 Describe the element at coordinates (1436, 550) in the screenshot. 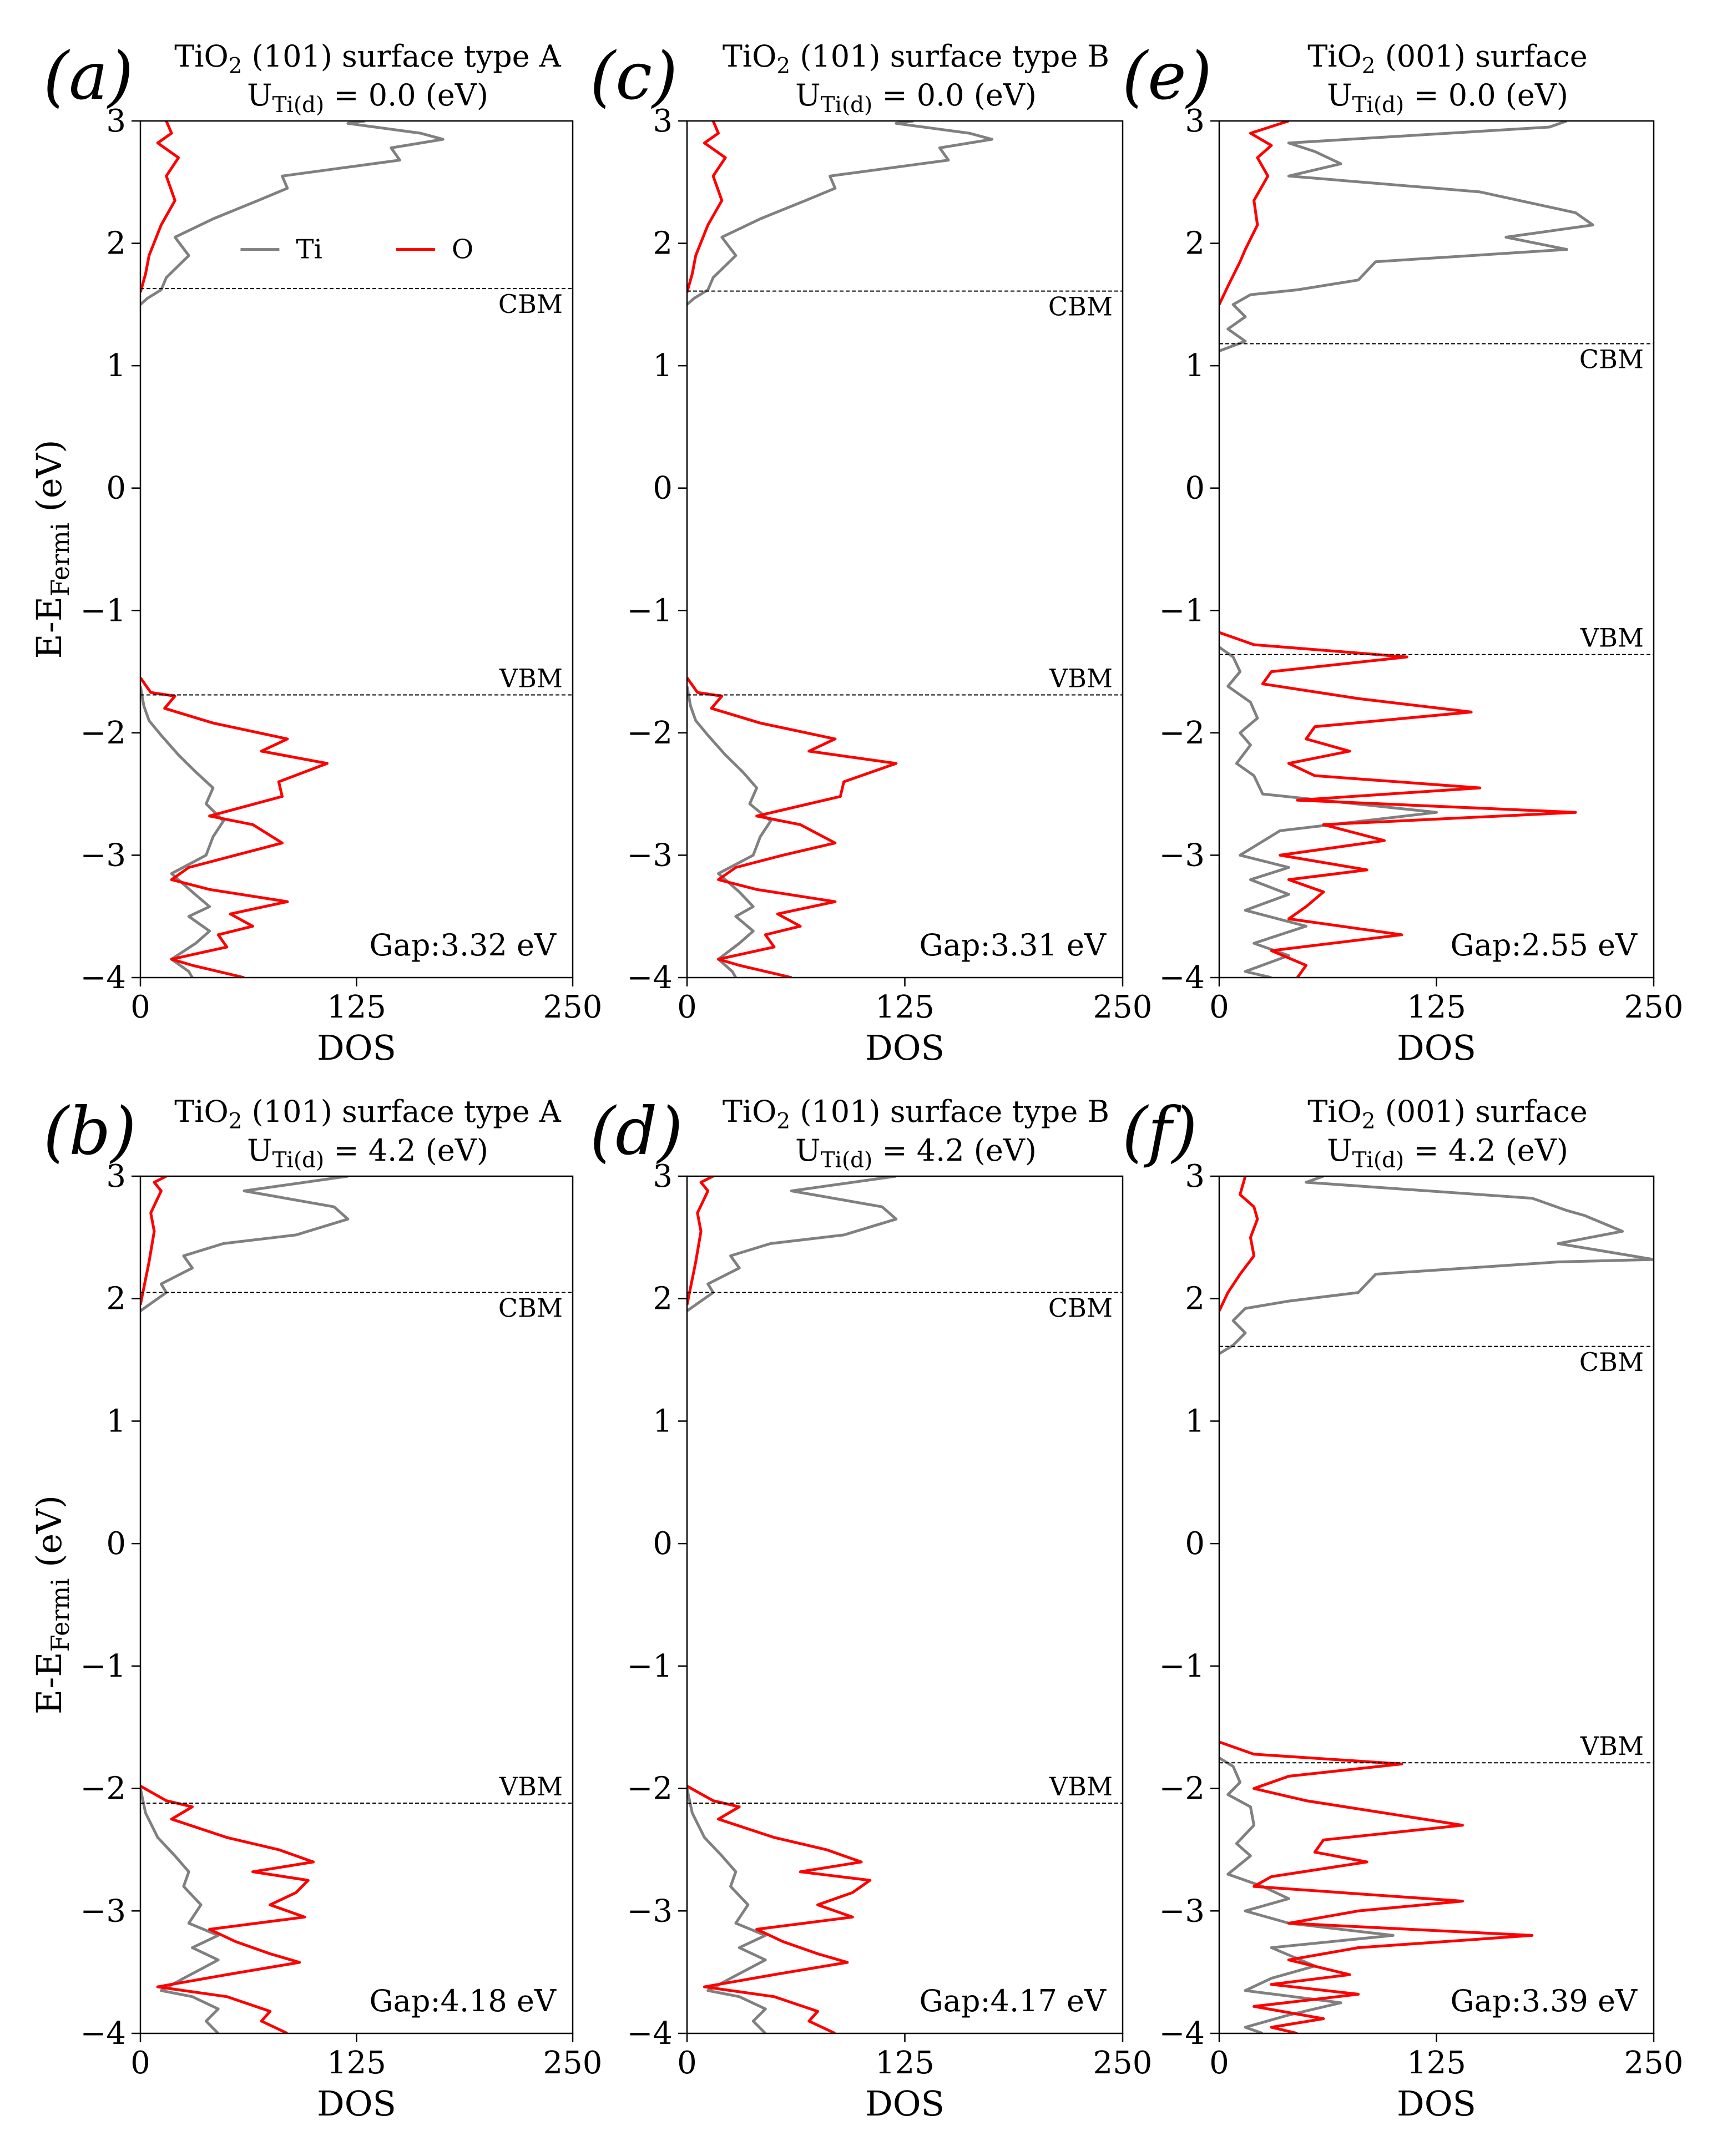

I see `axes-frame-e` at that location.